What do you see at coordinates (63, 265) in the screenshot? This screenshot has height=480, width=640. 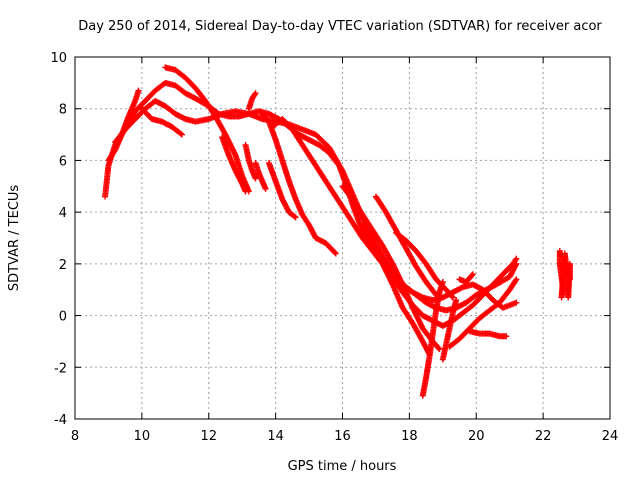 I see `y-tick-label: 2` at bounding box center [63, 265].